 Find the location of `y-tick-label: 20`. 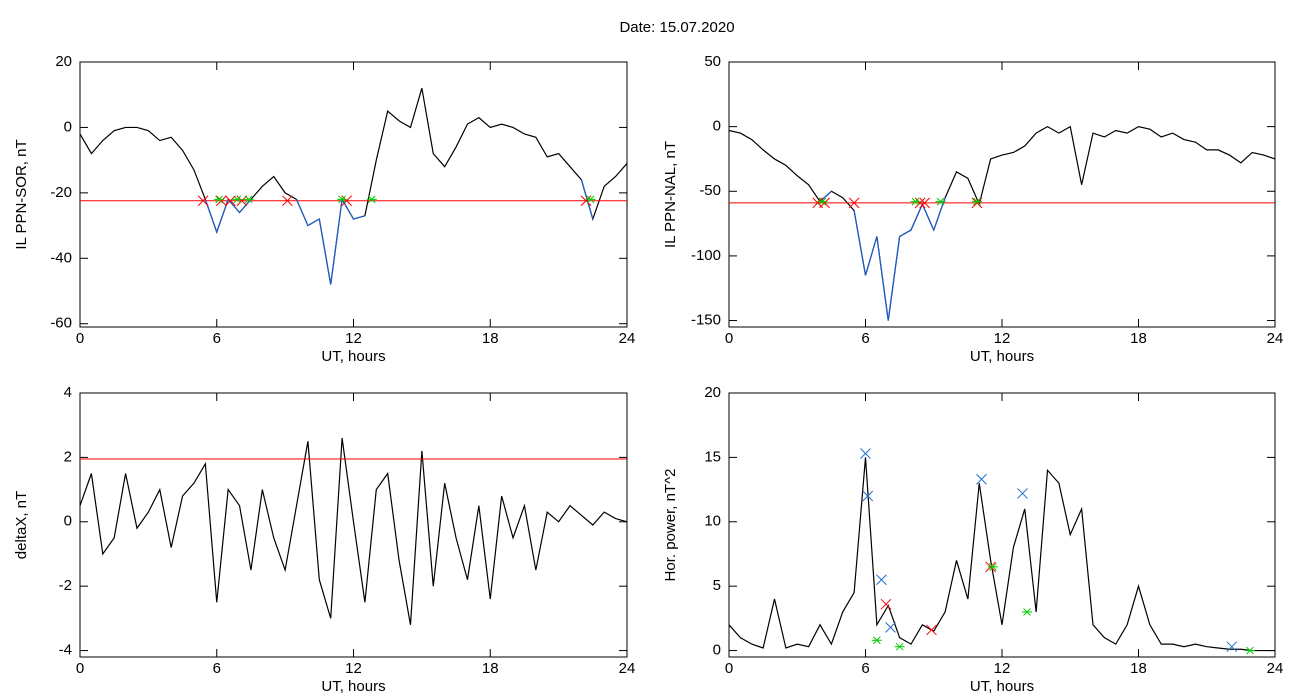

y-tick-label: 20 is located at coordinates (712, 392).